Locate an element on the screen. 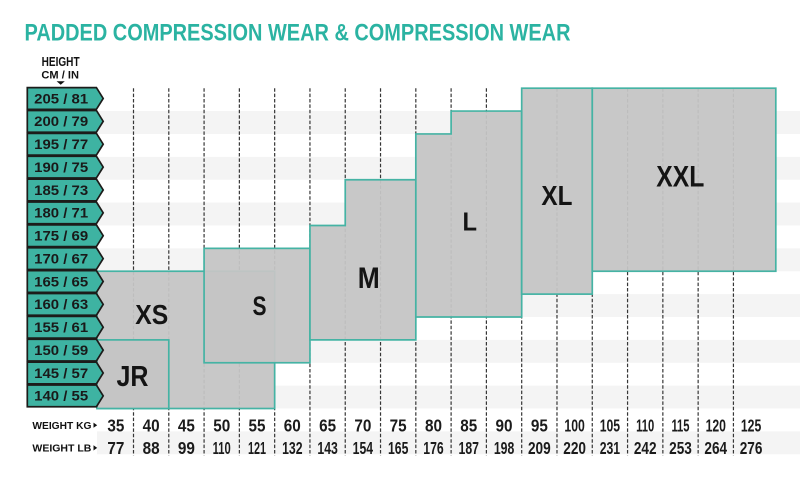 The height and width of the screenshot is (478, 800). svg-text: 170 / 67 is located at coordinates (61, 258).